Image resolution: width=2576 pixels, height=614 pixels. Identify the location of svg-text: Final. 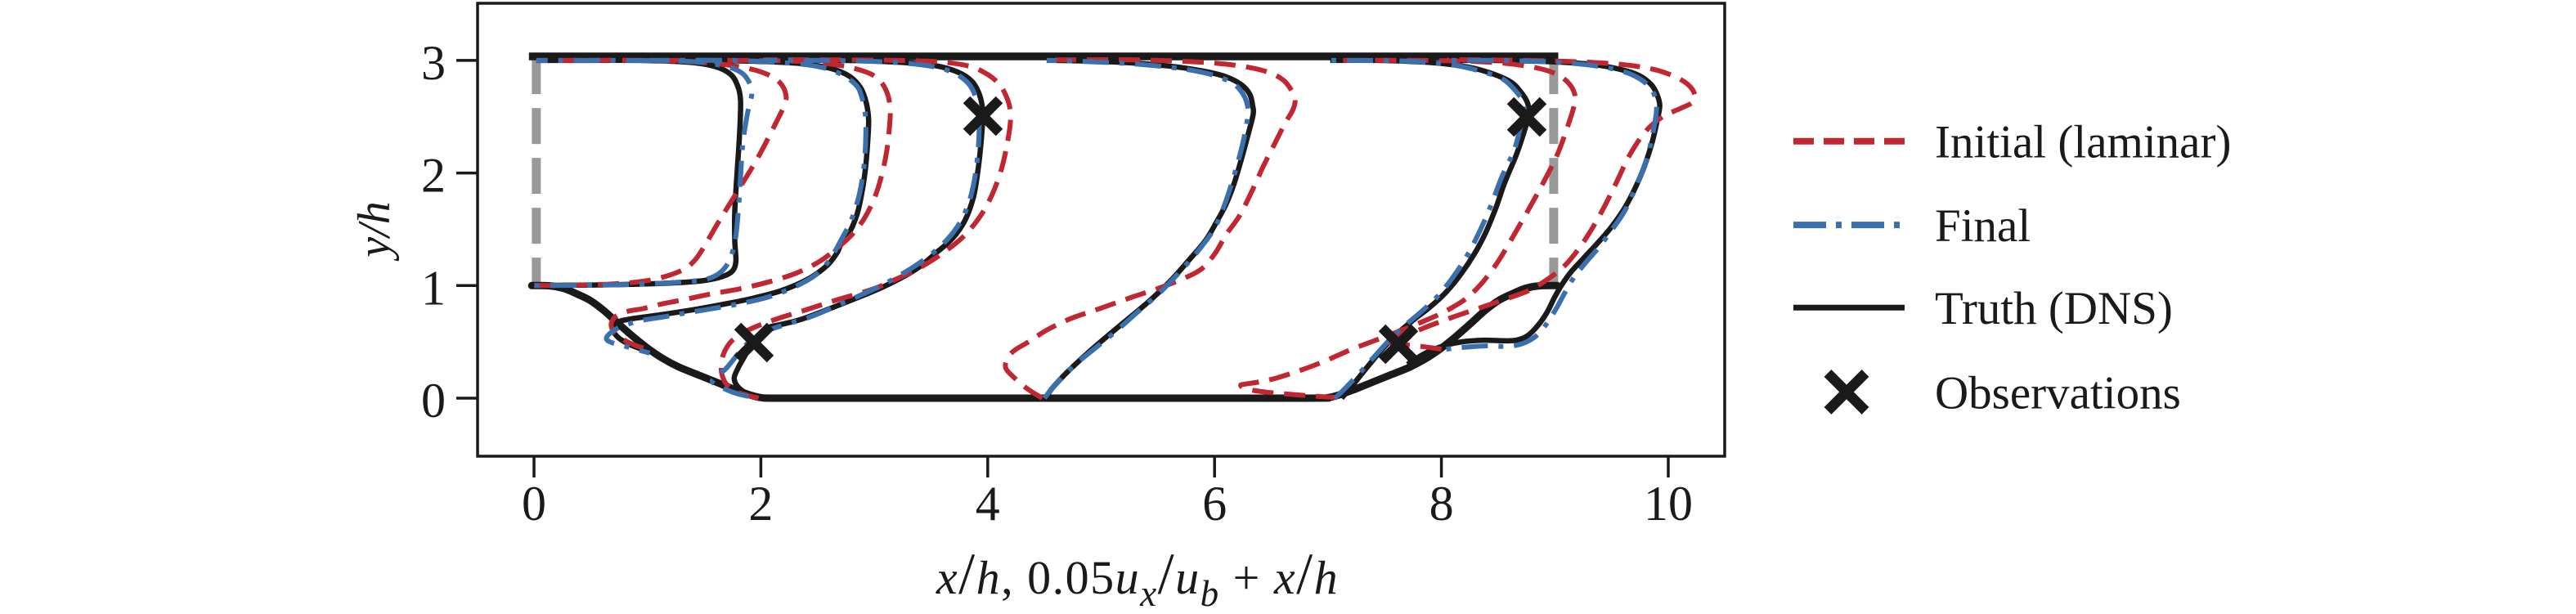
(1983, 226).